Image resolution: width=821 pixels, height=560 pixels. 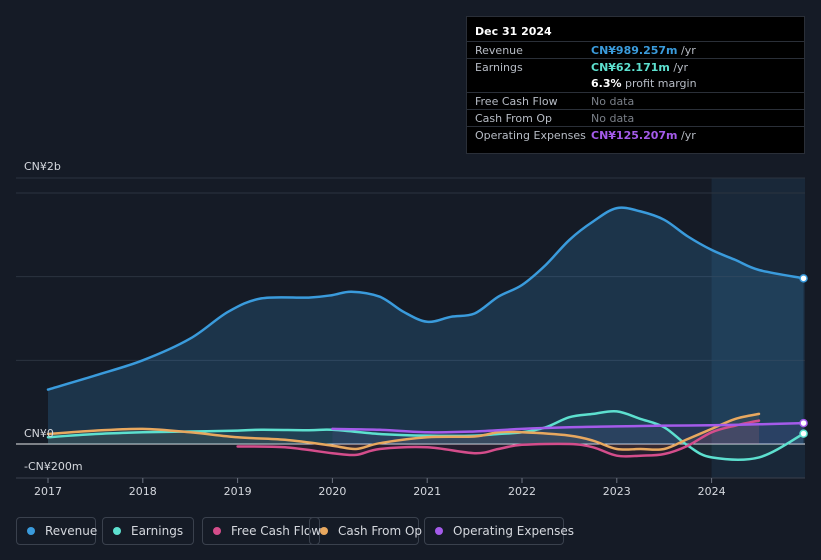 What do you see at coordinates (53, 466) in the screenshot?
I see `y-tick-bottom: -CN¥200m` at bounding box center [53, 466].